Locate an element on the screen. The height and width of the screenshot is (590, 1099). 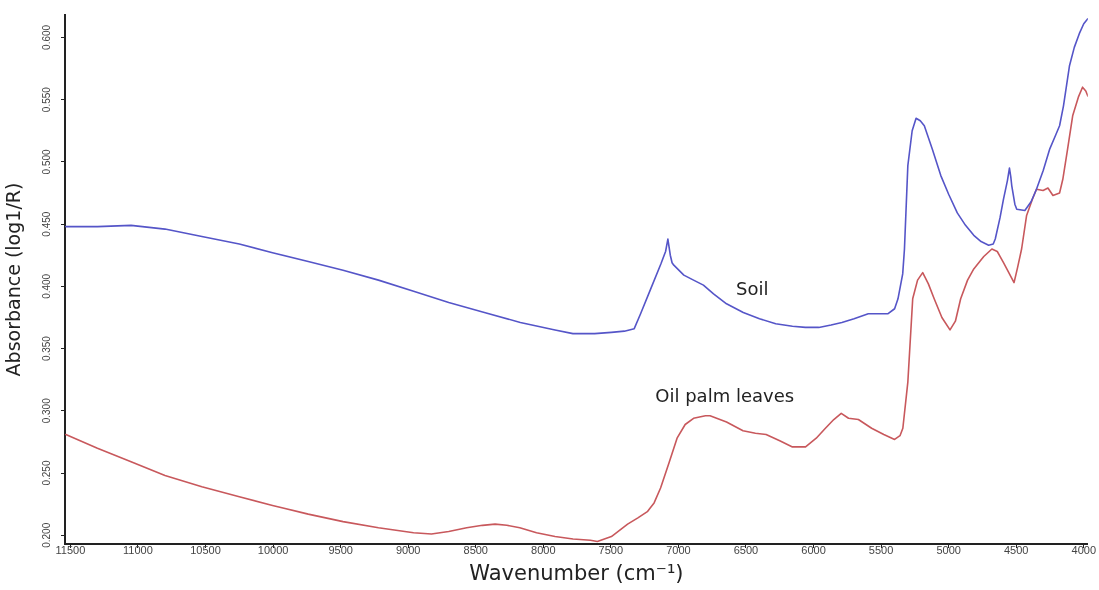
x-tick-label: 10000 is located at coordinates (273, 550).